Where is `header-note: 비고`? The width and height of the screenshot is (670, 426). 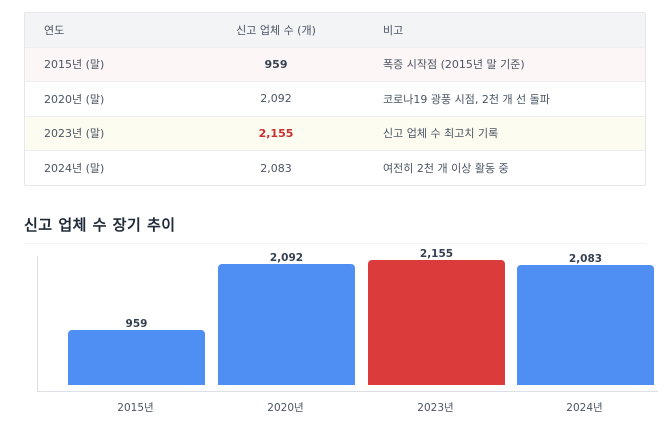
header-note: 비고 is located at coordinates (393, 30).